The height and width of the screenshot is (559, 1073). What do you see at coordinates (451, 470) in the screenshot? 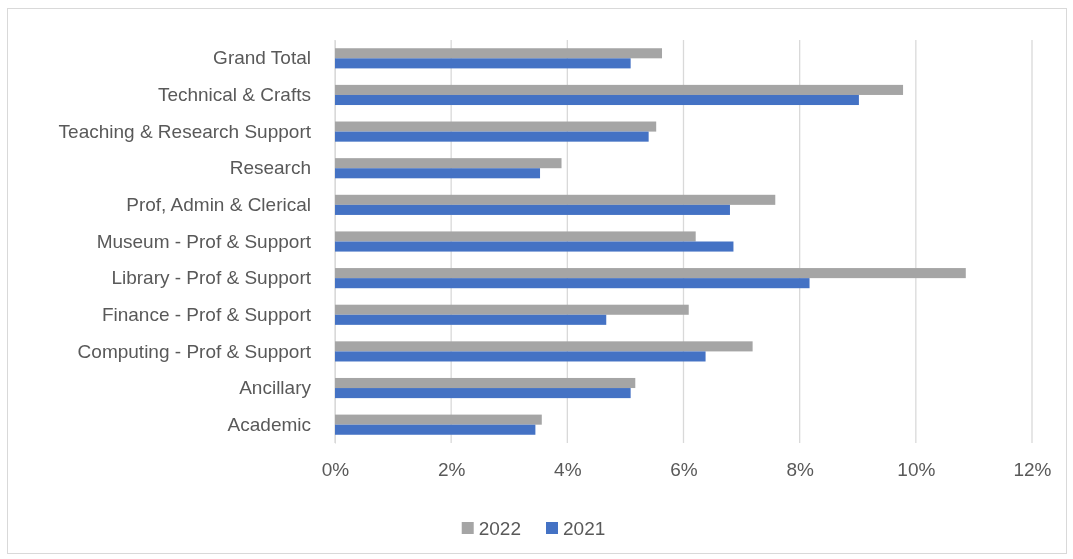
I see `x-tick-label: 2%` at bounding box center [451, 470].